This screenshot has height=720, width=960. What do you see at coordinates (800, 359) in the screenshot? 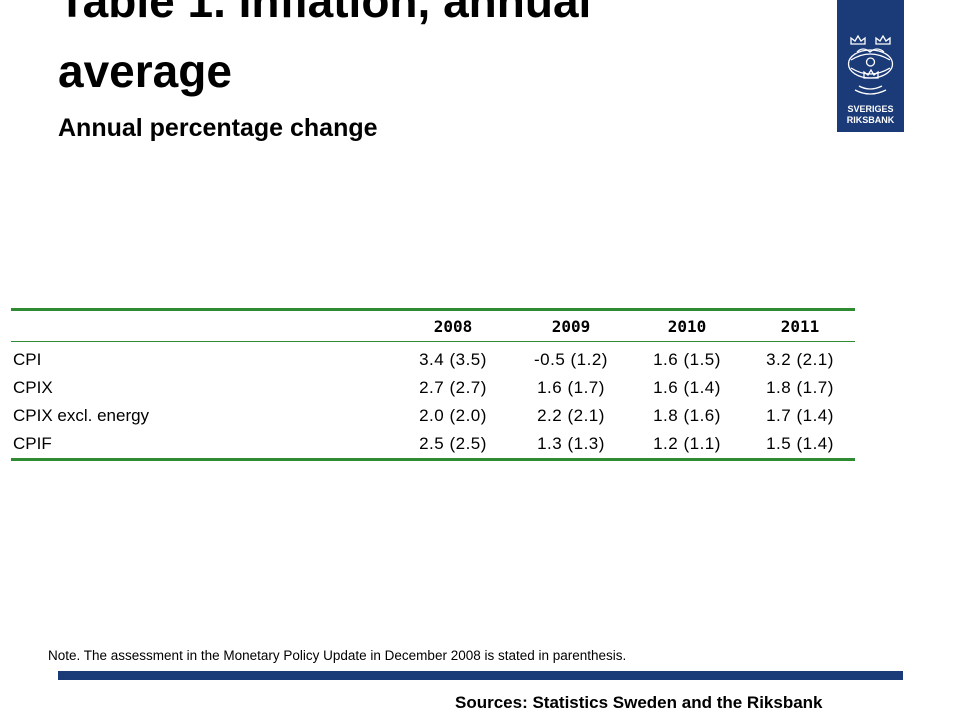
I see `table-cell: 3.2 (2.1)` at bounding box center [800, 359].